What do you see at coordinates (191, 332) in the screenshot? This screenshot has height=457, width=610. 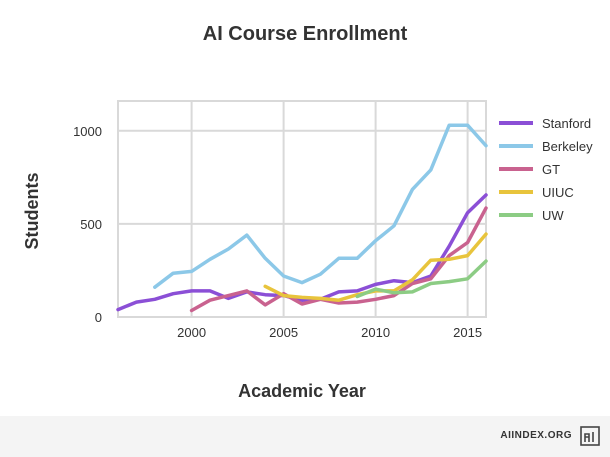 I see `x-tick-label: 2000` at bounding box center [191, 332].